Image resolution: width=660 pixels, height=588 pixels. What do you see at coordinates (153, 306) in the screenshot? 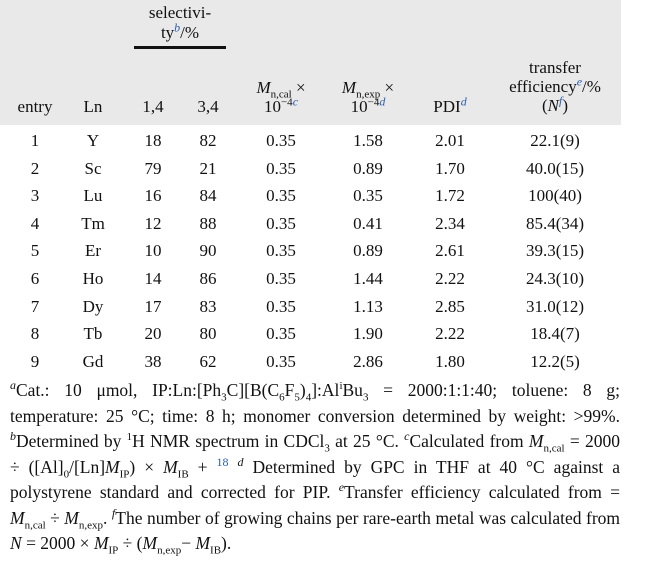
I see `cell-14: 17` at bounding box center [153, 306].